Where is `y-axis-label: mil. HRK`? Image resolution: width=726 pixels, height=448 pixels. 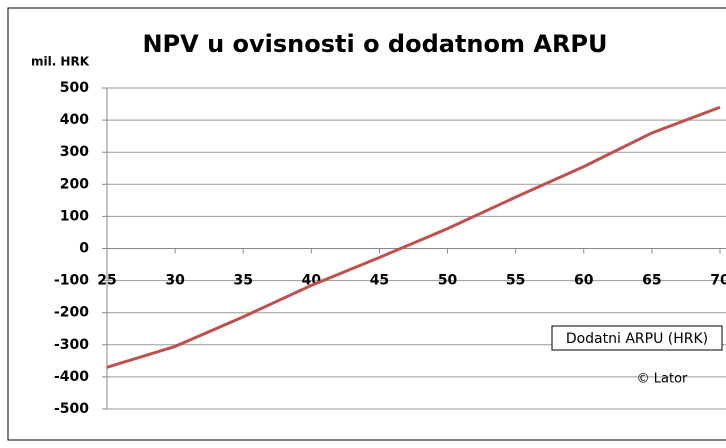
y-axis-label: mil. HRK is located at coordinates (60, 62).